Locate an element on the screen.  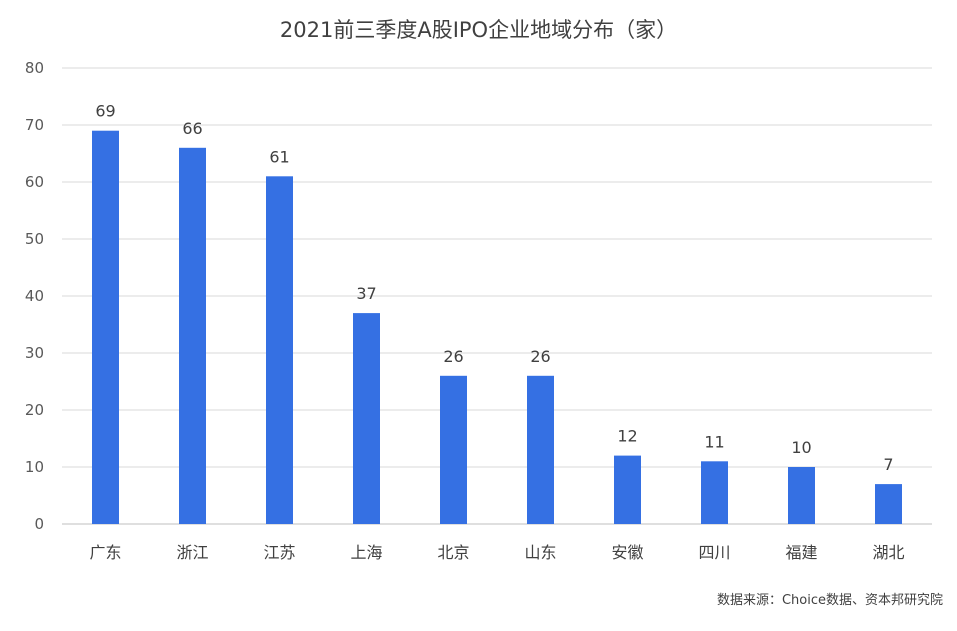
y-tick-label: 0 is located at coordinates (39, 524).